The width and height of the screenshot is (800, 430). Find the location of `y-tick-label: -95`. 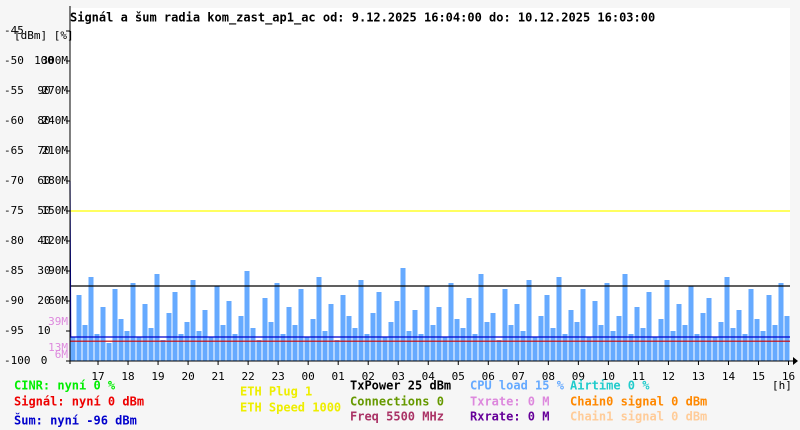

y-tick-label: -95 is located at coordinates (14, 330).